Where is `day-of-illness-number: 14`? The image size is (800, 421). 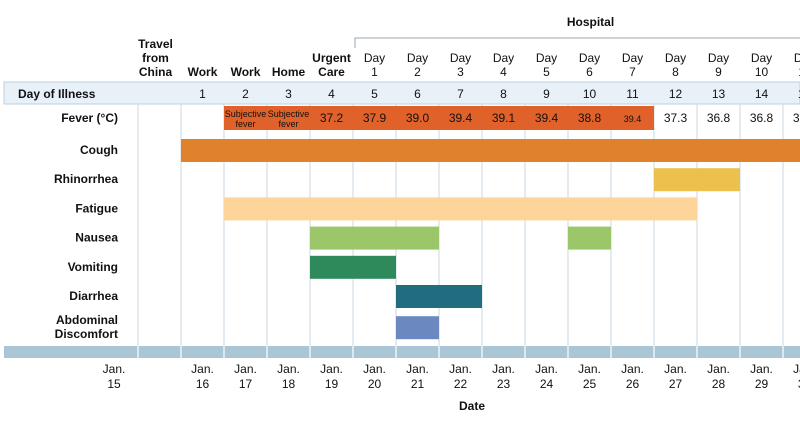
day-of-illness-number: 14 is located at coordinates (762, 94).